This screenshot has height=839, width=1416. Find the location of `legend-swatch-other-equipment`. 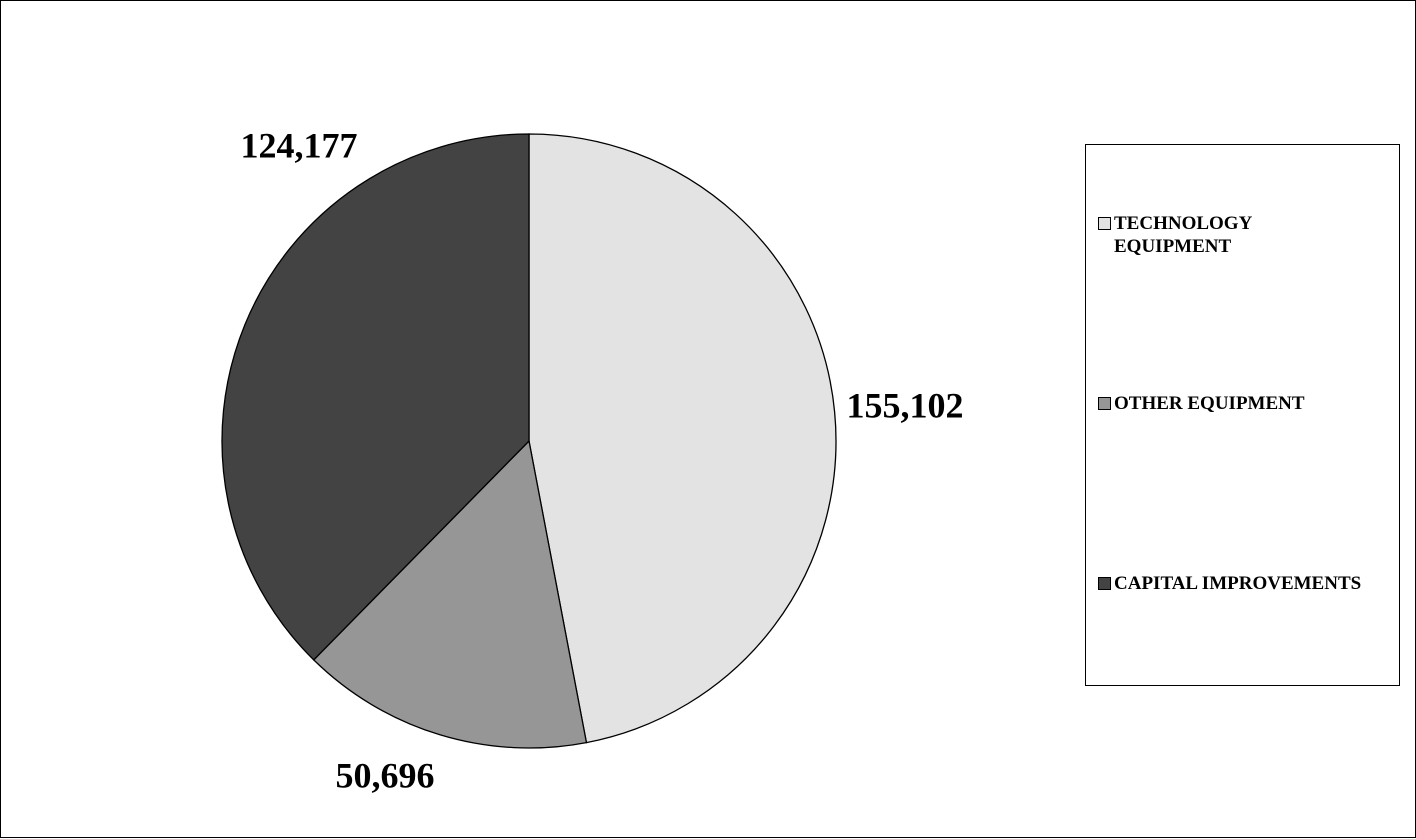

legend-swatch-other-equipment is located at coordinates (1104, 403).